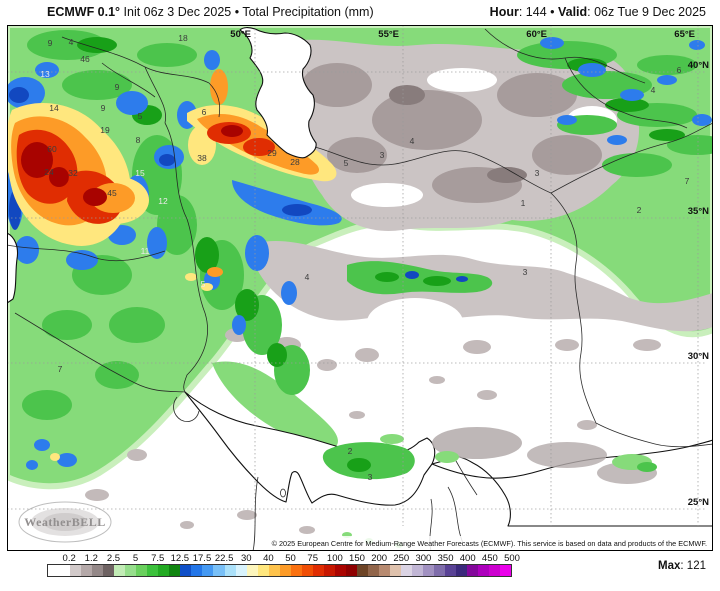  Describe the element at coordinates (698, 65) in the screenshot. I see `latitude-label: 40°N` at that location.